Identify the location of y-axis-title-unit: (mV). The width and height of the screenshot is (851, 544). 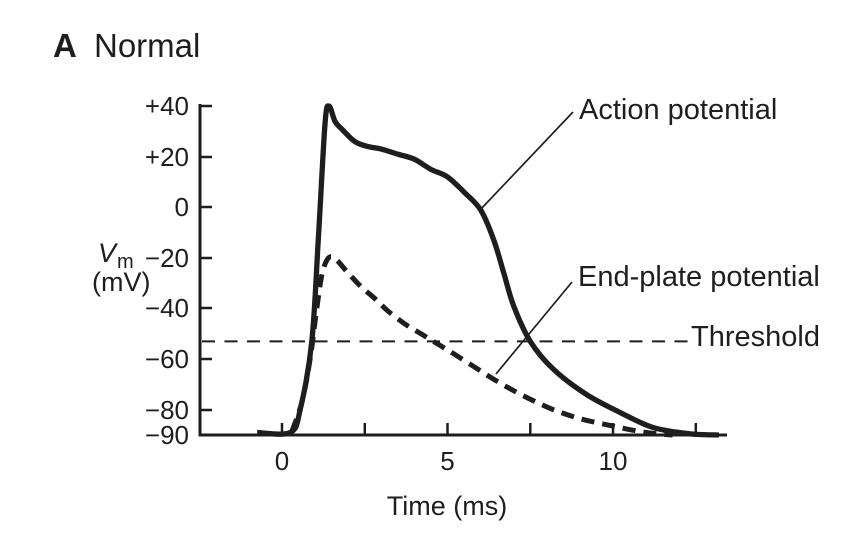
(121, 282).